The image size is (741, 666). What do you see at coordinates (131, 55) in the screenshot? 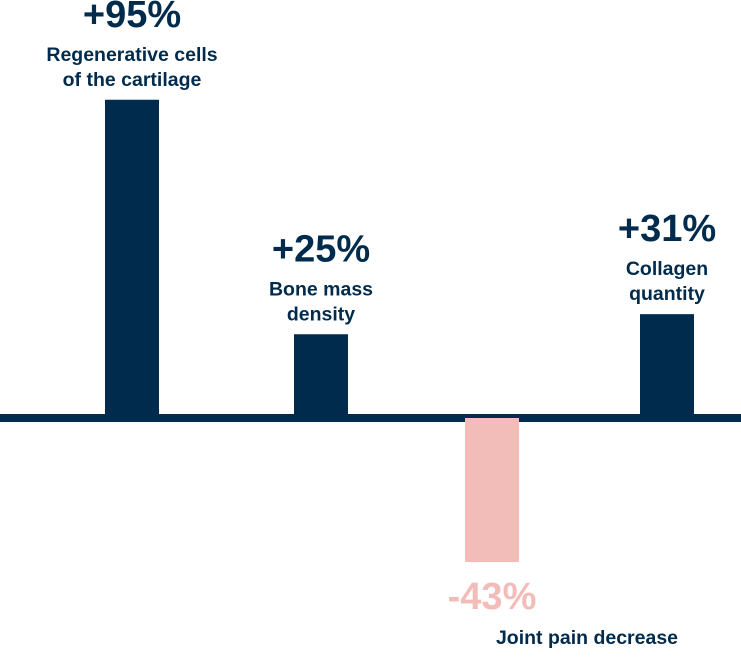
I see `category-label-0-line-0: Regenerative cells` at bounding box center [131, 55].